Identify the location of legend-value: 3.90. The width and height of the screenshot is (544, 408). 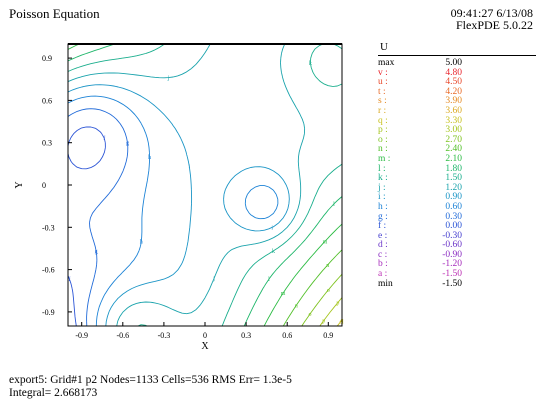
(453, 101).